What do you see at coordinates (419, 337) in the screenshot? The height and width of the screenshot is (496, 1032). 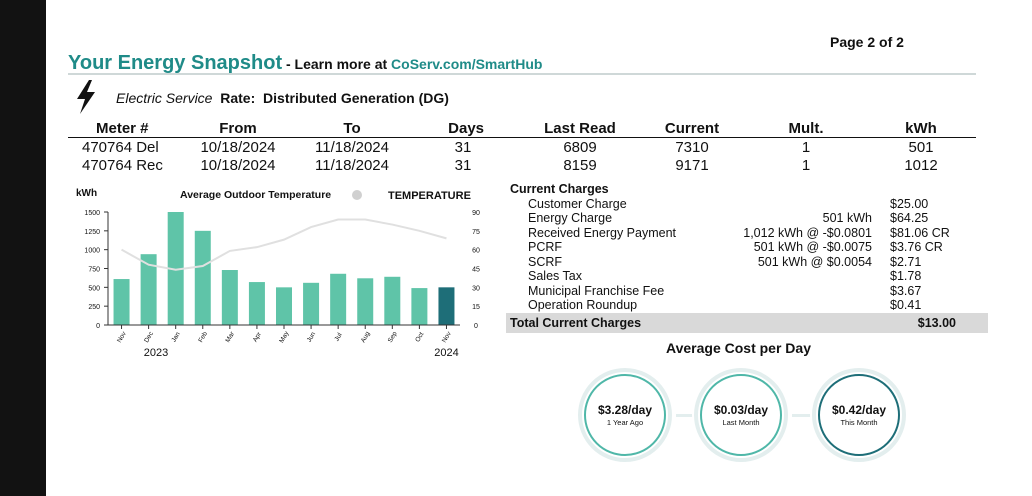 I see `x-tick-label: Oct` at bounding box center [419, 337].